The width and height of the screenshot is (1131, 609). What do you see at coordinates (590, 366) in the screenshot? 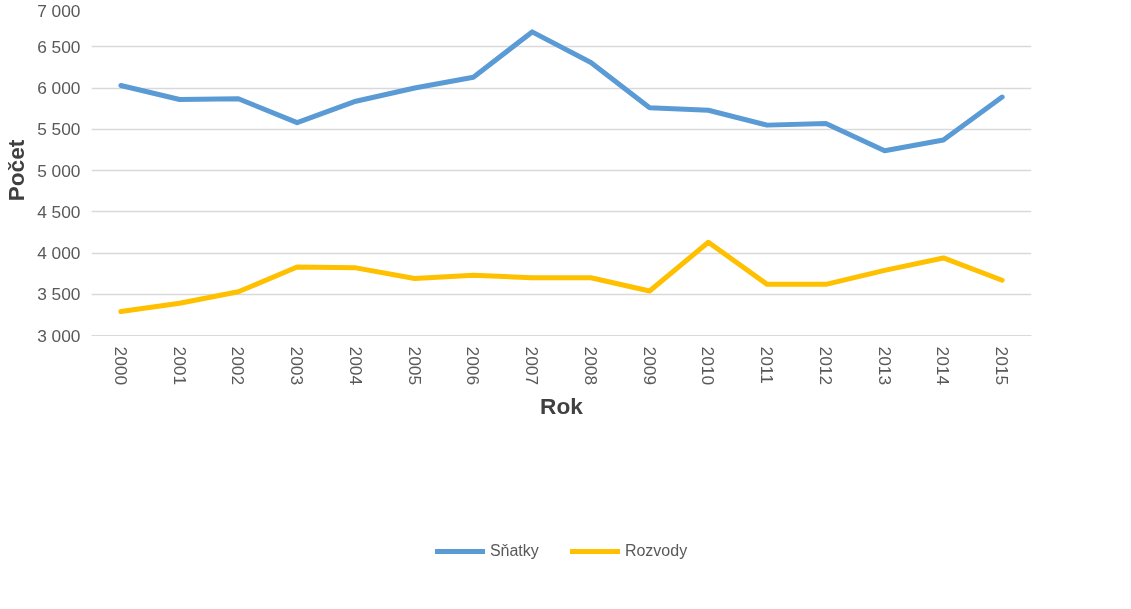
I see `x-tick-label: 2008` at bounding box center [590, 366].